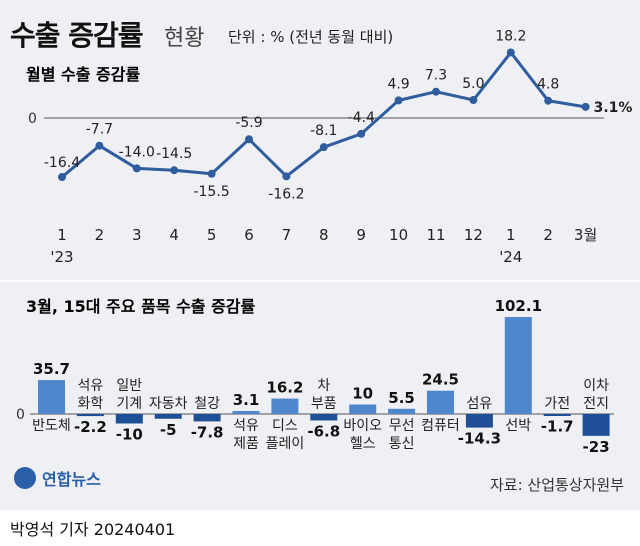 The width and height of the screenshot is (640, 546). I want to click on bar-category-label: 화학, so click(91, 404).